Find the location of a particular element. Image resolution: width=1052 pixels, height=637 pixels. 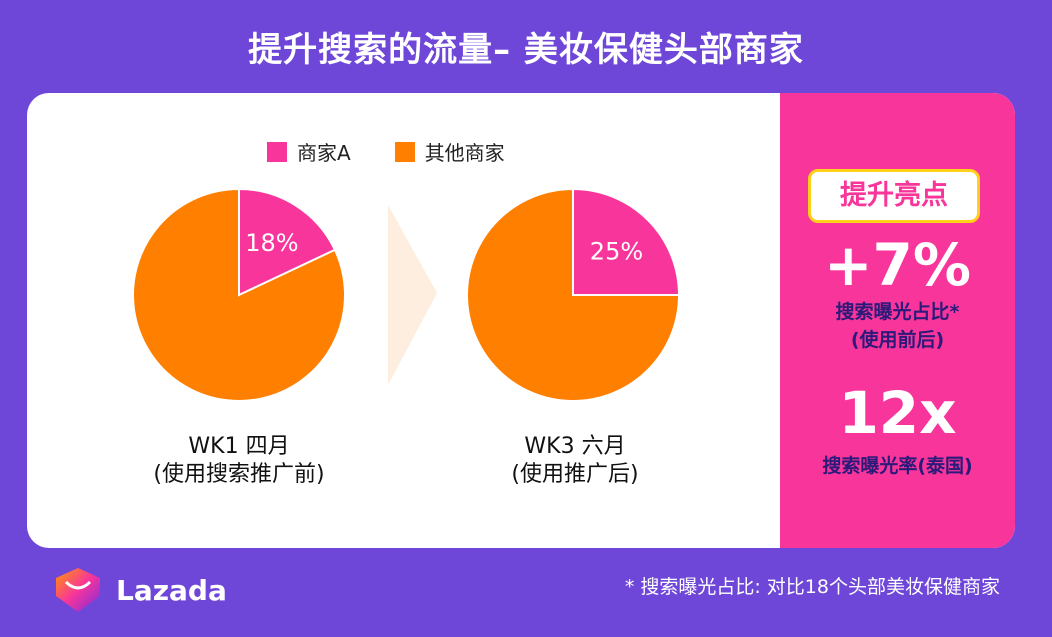

pie-chart-wk3: 25% is located at coordinates (573, 294).